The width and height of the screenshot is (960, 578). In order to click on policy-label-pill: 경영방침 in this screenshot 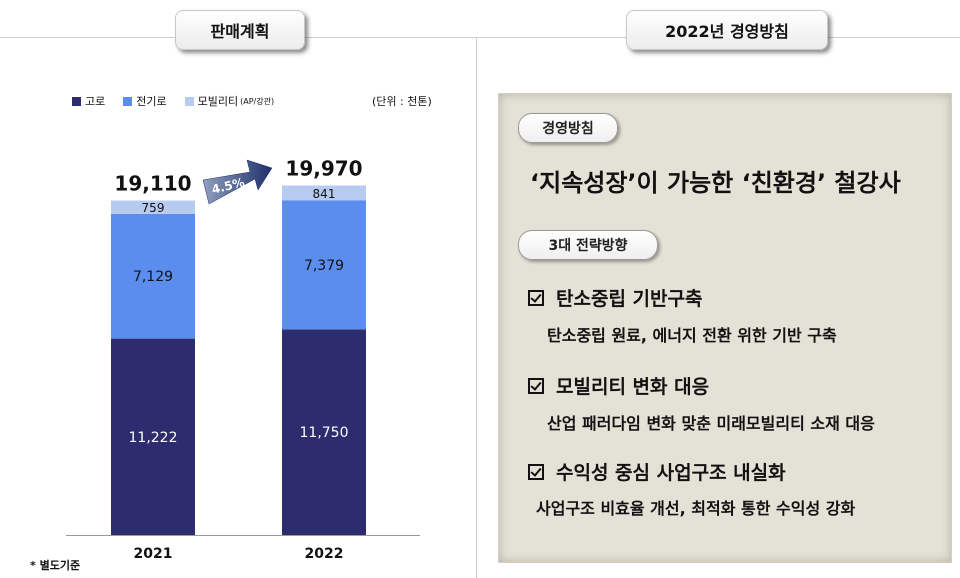, I will do `click(568, 128)`.